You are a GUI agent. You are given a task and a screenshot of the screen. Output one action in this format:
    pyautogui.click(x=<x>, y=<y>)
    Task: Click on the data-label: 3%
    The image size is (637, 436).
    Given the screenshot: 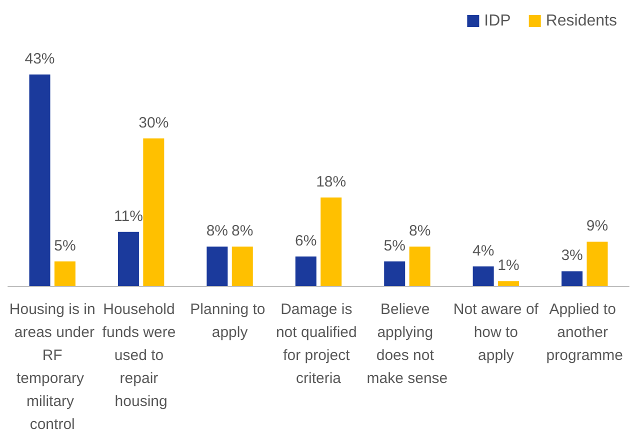 What is the action you would take?
    pyautogui.click(x=572, y=255)
    